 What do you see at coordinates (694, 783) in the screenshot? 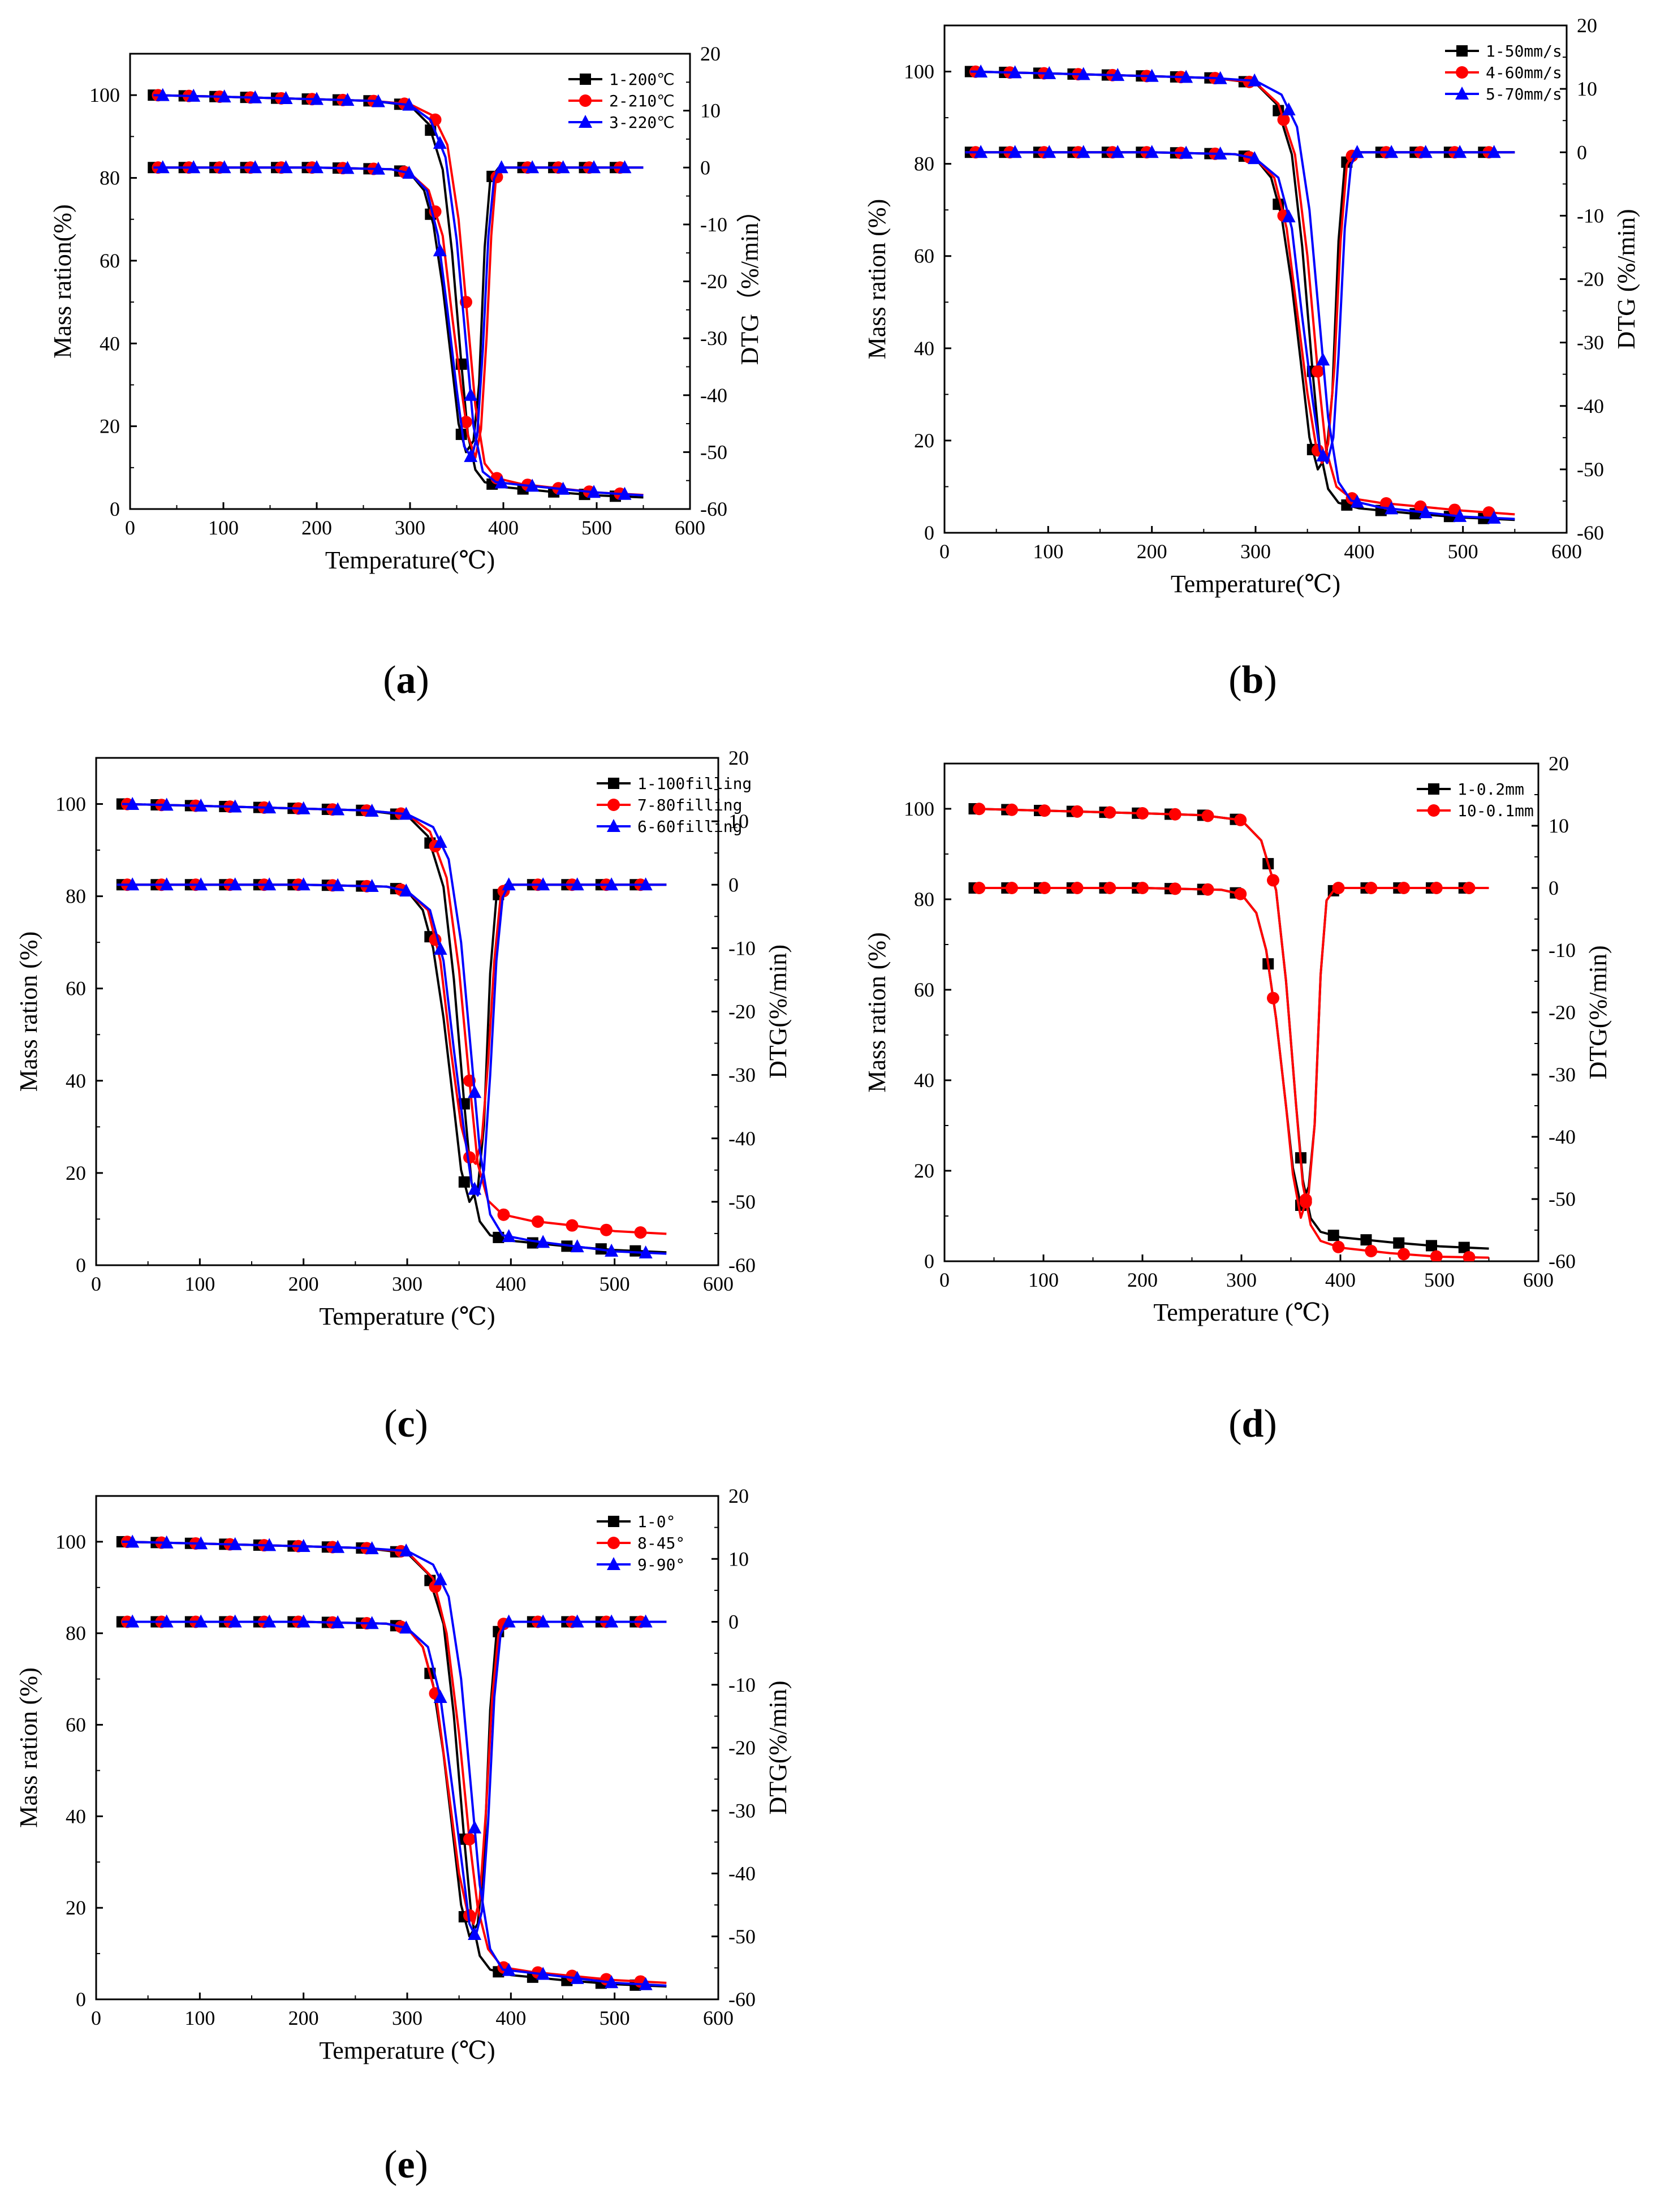
I see `legend-entry: 1-100filling` at bounding box center [694, 783].